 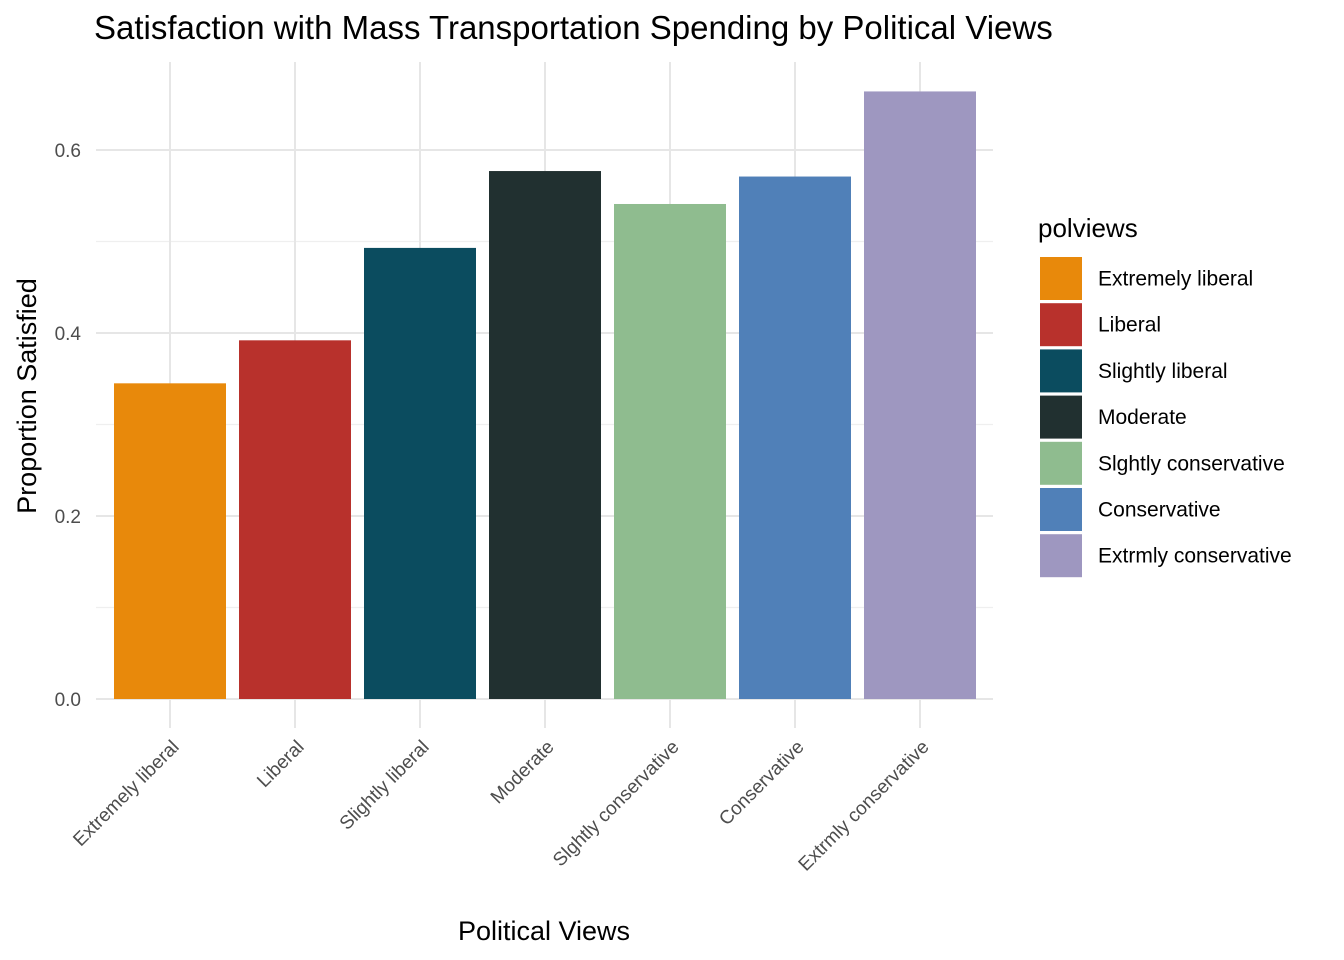 I want to click on x-tick-label: Slghtly conservative, so click(x=616, y=804).